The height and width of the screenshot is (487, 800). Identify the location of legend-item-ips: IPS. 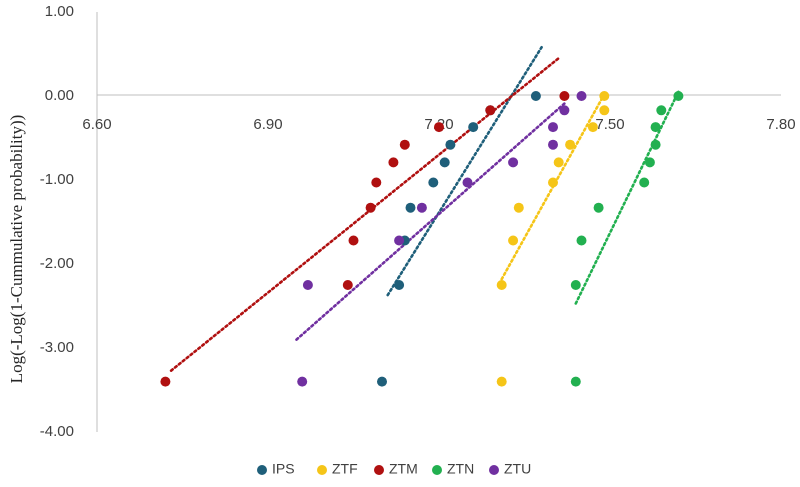
(276, 469).